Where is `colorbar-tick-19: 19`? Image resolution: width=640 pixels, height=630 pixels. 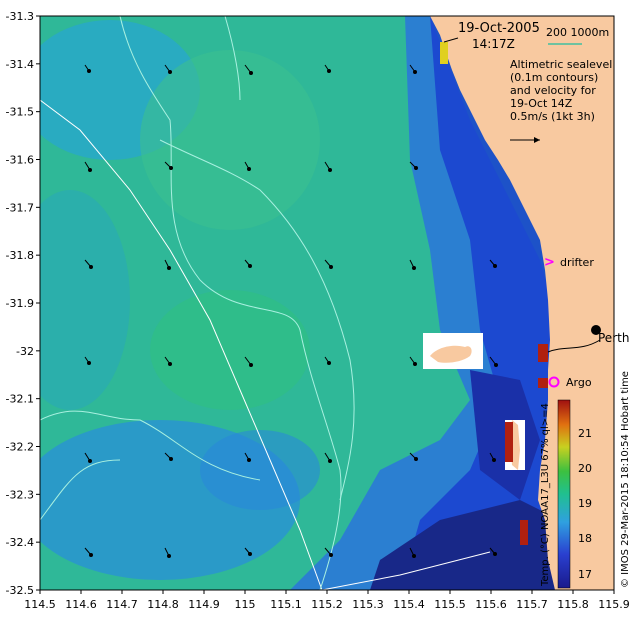
colorbar-tick-19: 19 is located at coordinates (585, 503).